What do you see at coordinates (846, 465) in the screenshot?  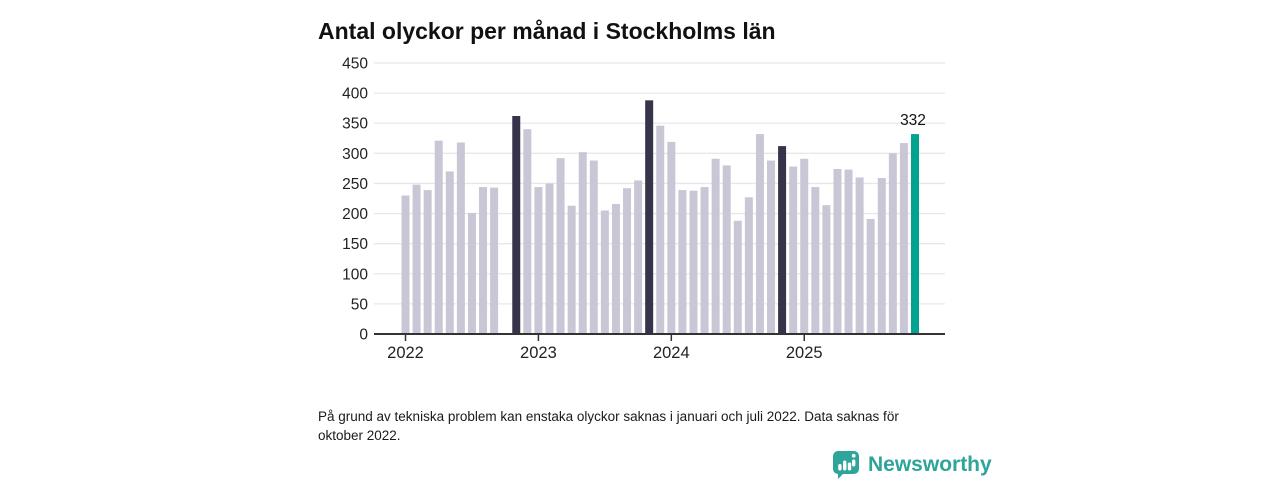 I see `bar-chart-speech-bubble-icon` at bounding box center [846, 465].